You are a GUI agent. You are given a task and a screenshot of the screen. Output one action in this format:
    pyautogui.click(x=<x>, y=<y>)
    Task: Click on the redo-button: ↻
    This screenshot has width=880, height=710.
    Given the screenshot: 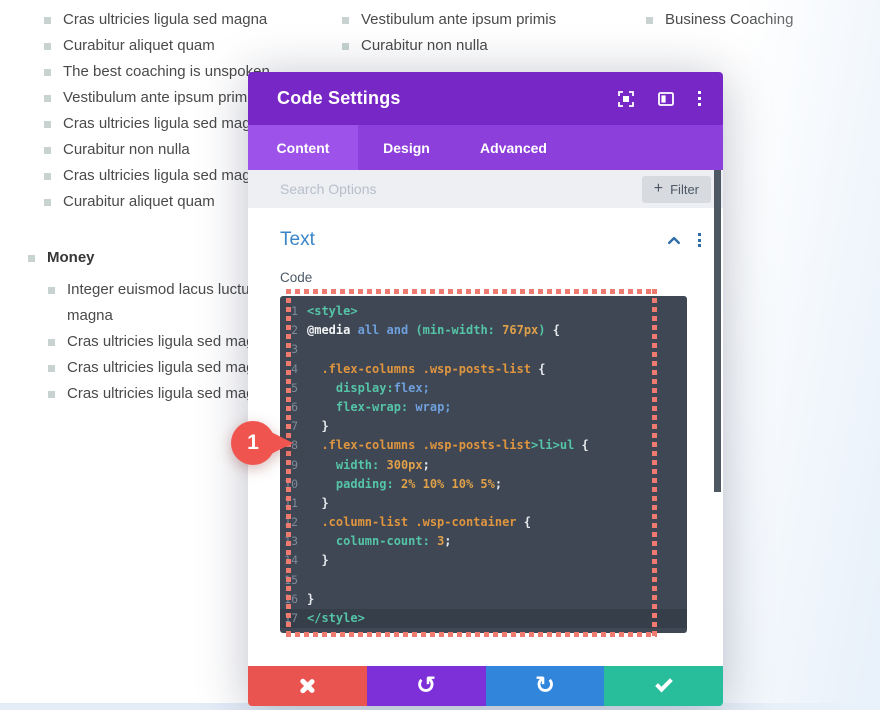 What is the action you would take?
    pyautogui.click(x=545, y=686)
    